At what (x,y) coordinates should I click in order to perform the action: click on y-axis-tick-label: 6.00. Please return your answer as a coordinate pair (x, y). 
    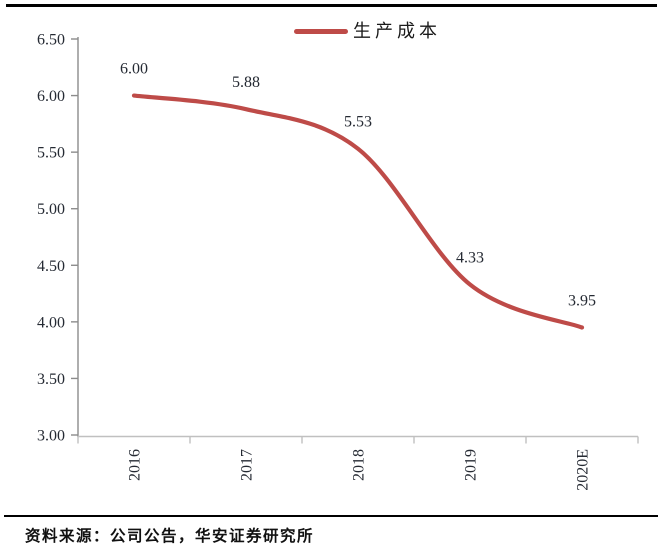
    Looking at the image, I should click on (51, 96).